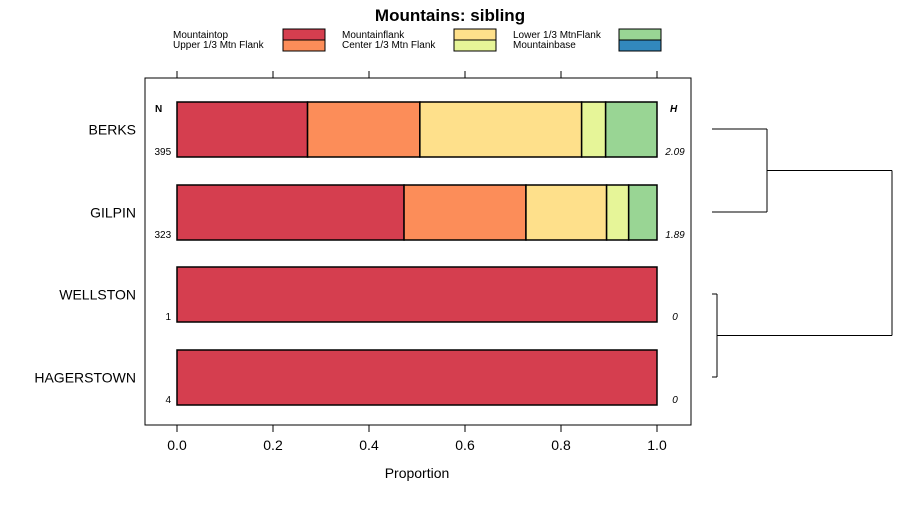  I want to click on x-tick-label: 0.0, so click(177, 445).